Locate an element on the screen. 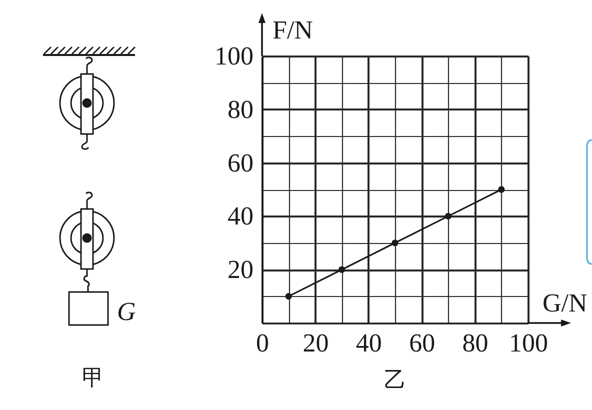 This screenshot has height=410, width=592. y-axis-title: F/N is located at coordinates (293, 30).